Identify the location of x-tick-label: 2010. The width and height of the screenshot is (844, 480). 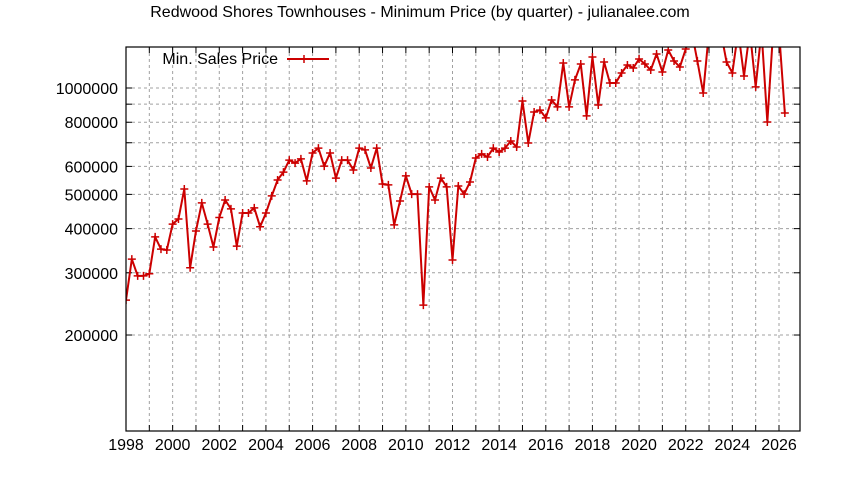
(406, 445).